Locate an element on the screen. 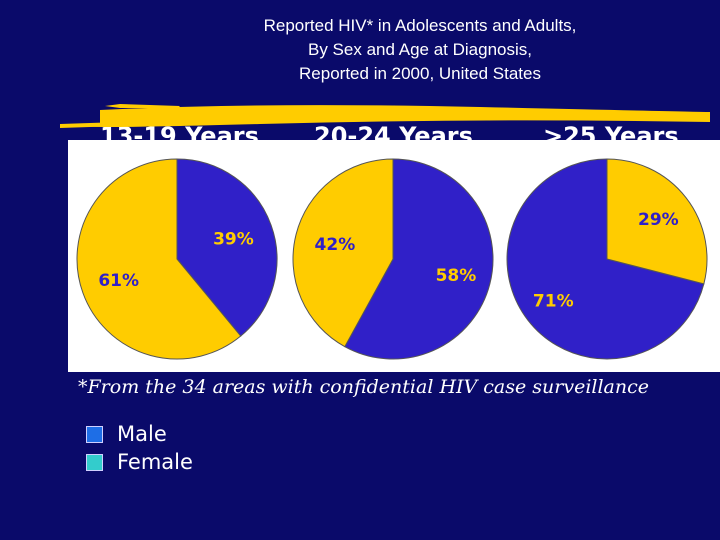 Image resolution: width=720 pixels, height=540 pixels. pie-2-label-male: 58% is located at coordinates (456, 276).